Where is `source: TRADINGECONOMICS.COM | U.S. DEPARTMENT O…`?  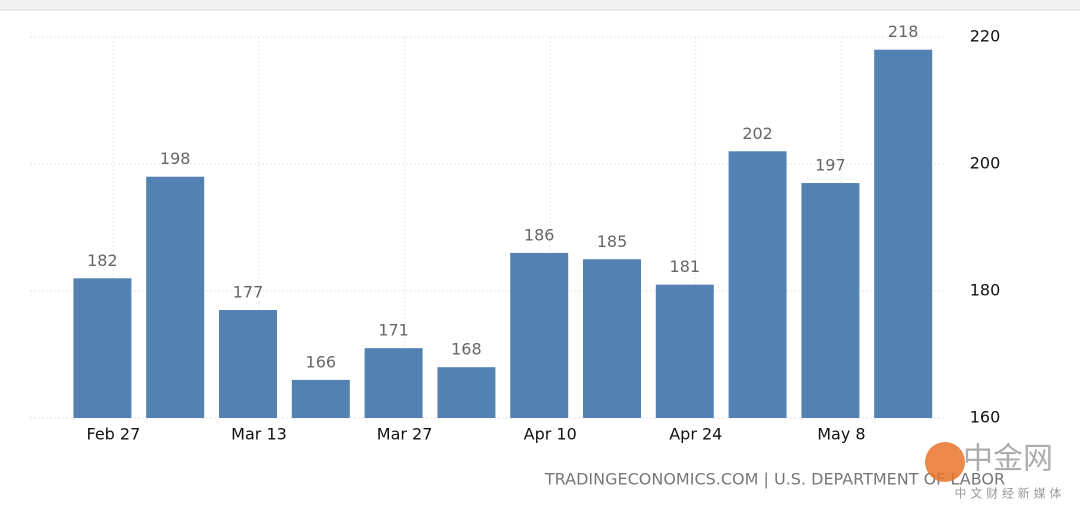
source: TRADINGECONOMICS.COM | U.S. DEPARTMENT O… is located at coordinates (774, 479).